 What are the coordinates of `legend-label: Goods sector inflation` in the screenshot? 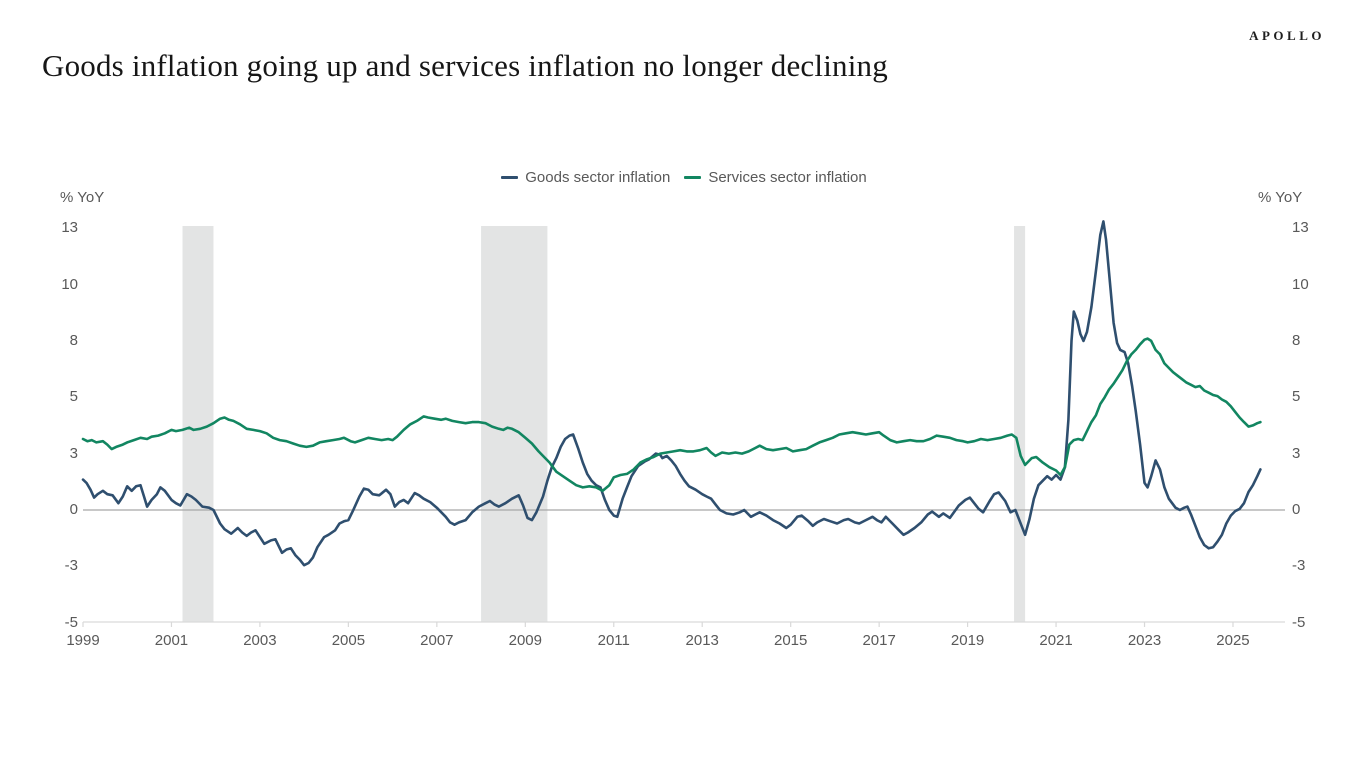 It's located at (598, 177).